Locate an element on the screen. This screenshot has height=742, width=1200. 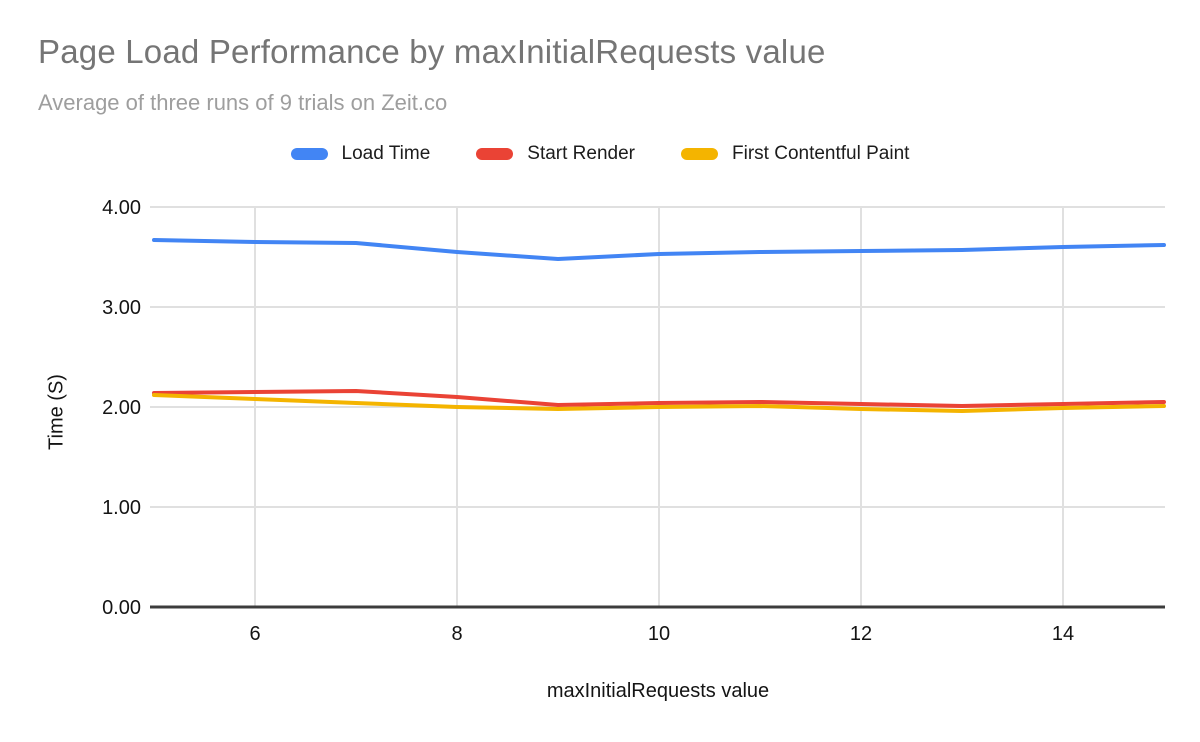
svg-text: 10 is located at coordinates (659, 634).